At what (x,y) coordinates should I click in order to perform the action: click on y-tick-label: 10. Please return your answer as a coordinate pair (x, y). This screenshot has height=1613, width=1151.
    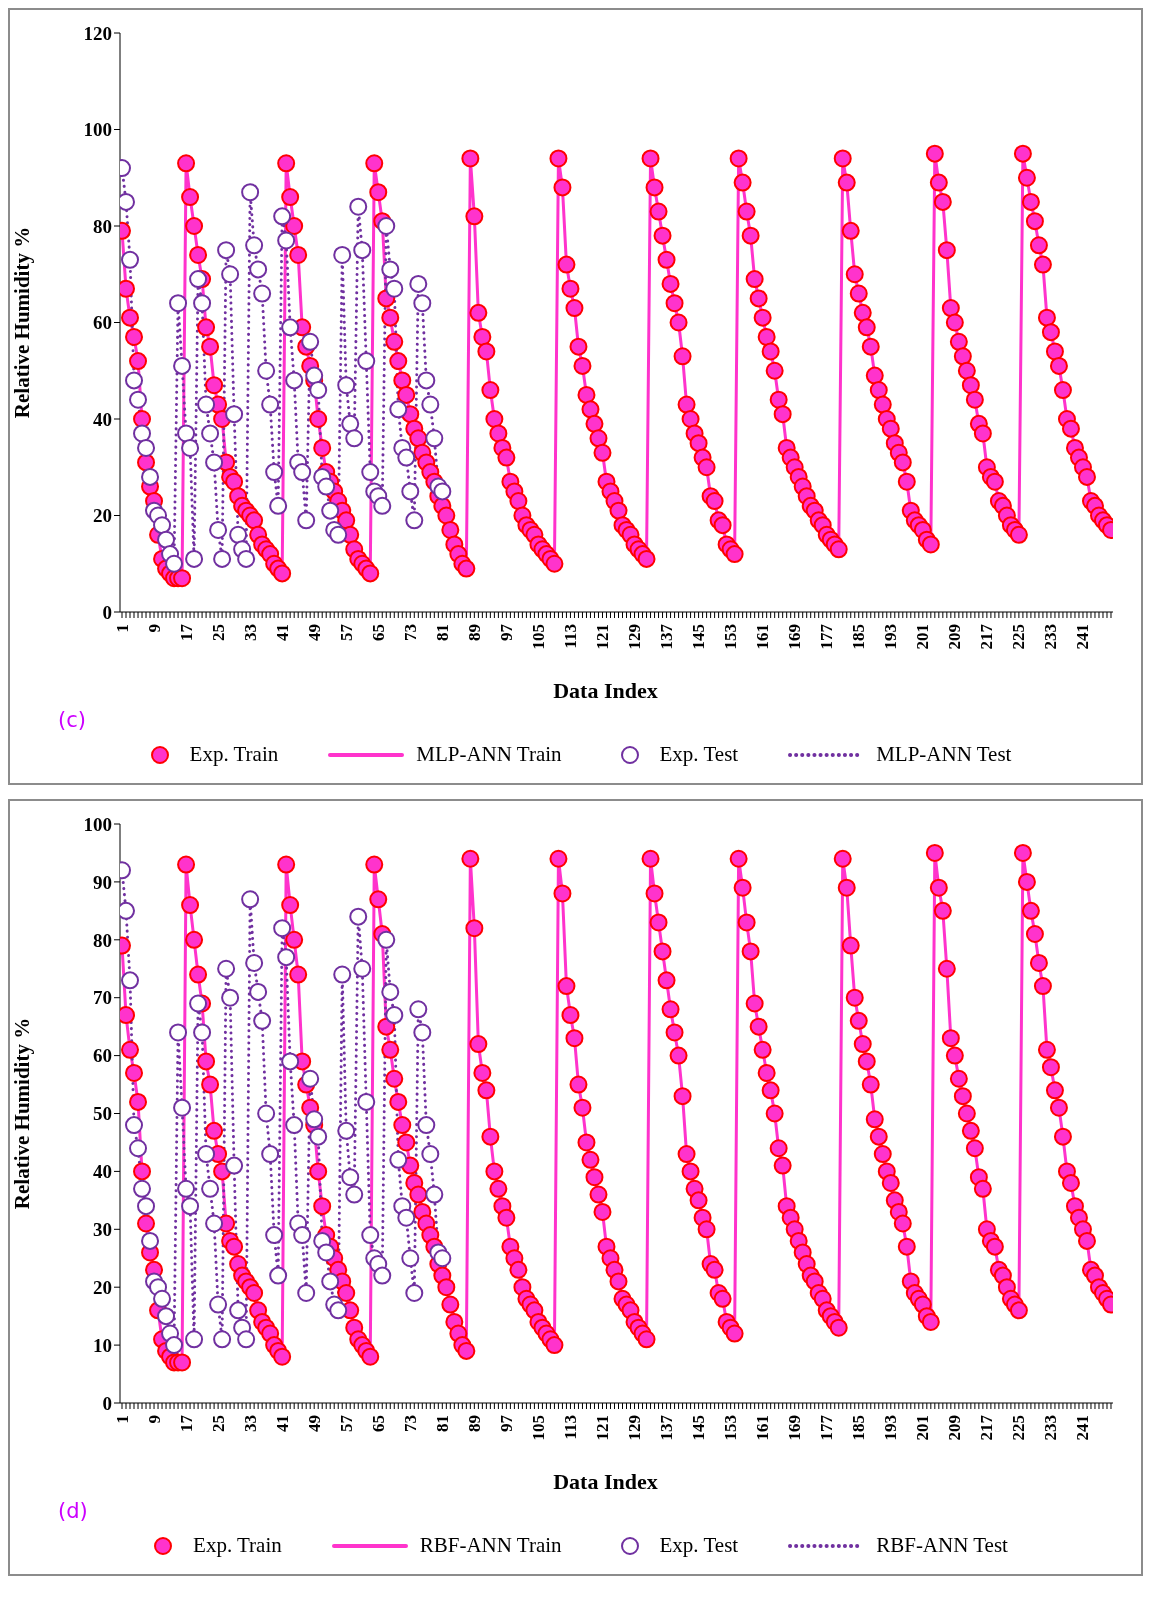
    Looking at the image, I should click on (102, 1345).